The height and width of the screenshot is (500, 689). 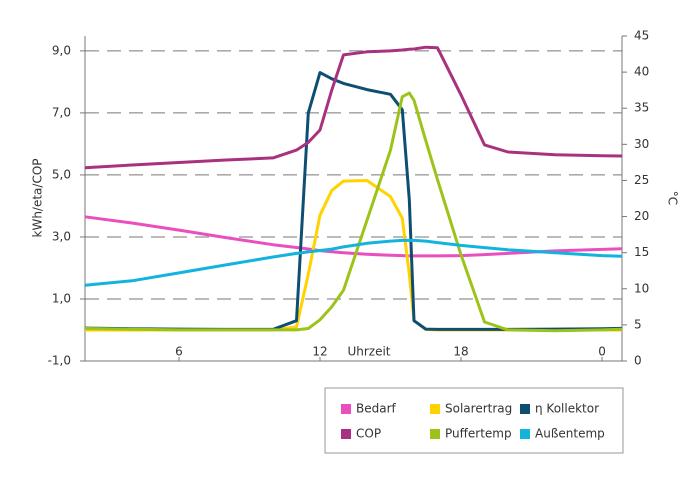 What do you see at coordinates (61, 112) in the screenshot?
I see `y-tick-label: 7,0` at bounding box center [61, 112].